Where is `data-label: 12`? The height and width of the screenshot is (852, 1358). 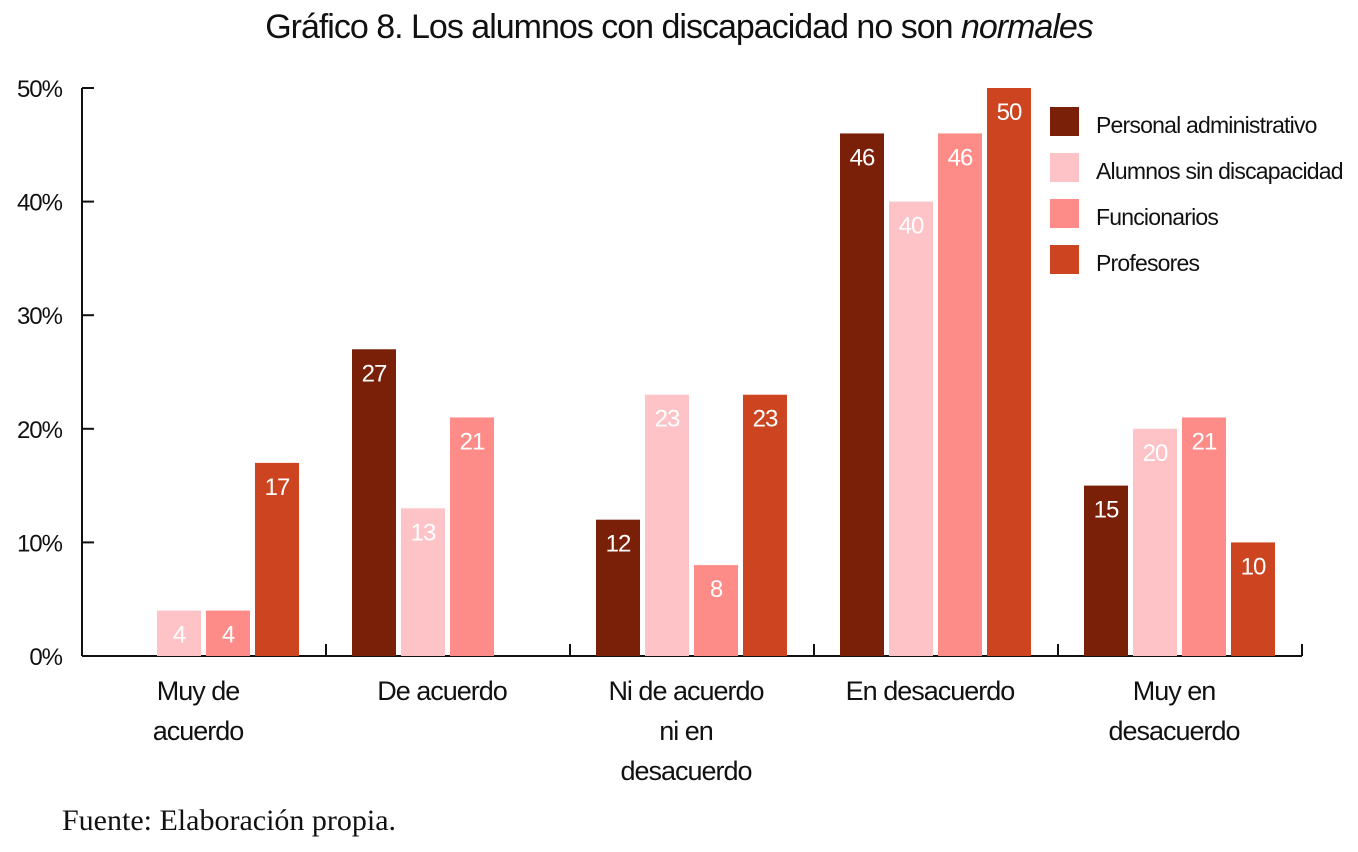
data-label: 12 is located at coordinates (618, 544).